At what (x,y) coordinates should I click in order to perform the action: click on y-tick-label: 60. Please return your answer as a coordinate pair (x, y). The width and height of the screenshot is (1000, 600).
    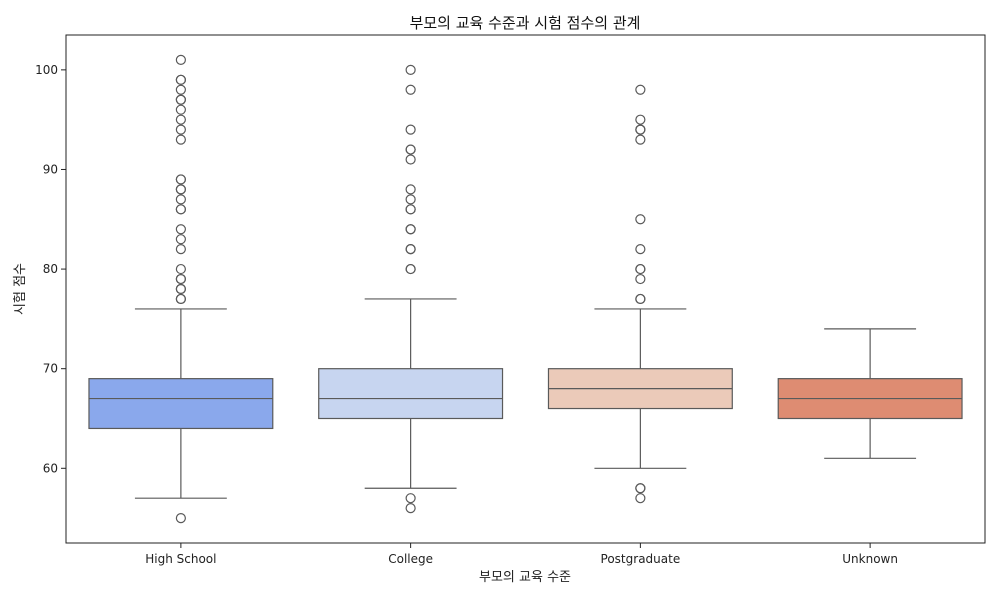
    Looking at the image, I should click on (50, 468).